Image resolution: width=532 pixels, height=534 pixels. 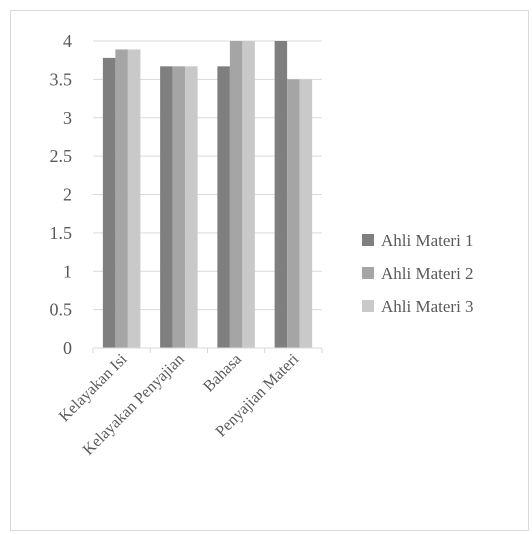 What do you see at coordinates (67, 118) in the screenshot?
I see `y-tick-label: 3` at bounding box center [67, 118].